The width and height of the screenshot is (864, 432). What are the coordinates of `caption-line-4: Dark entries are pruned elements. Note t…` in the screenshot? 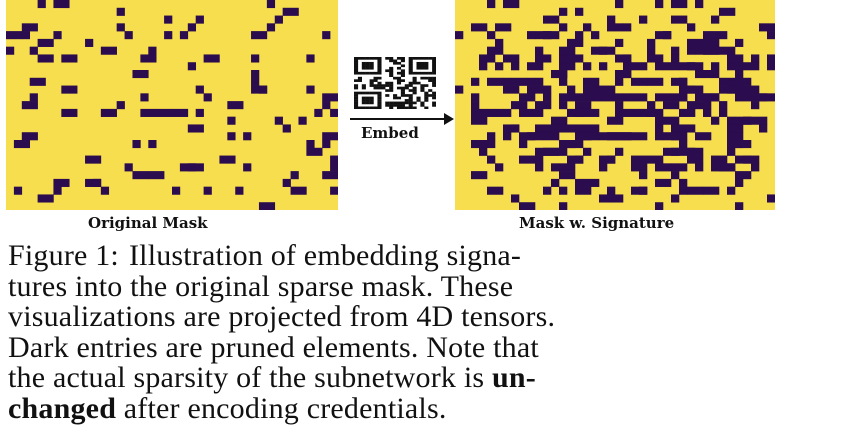 It's located at (273, 347).